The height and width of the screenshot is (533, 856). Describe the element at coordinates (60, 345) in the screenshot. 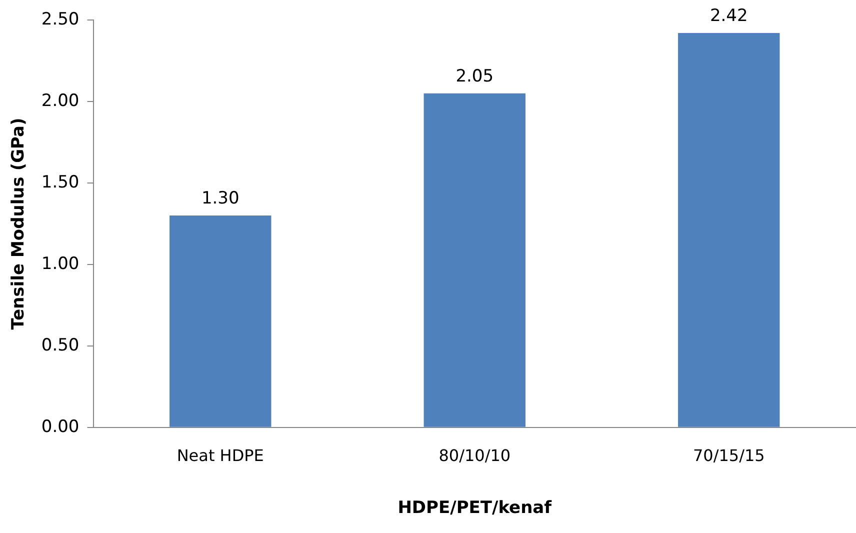

I see `y-tick-label: 0.50` at that location.